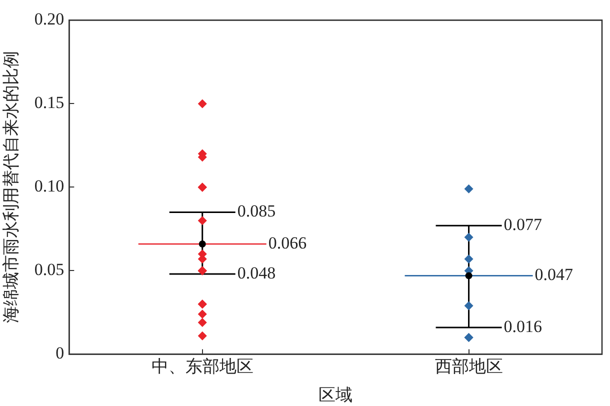 The height and width of the screenshot is (406, 610). Describe the element at coordinates (256, 211) in the screenshot. I see `annotation: 0.085` at that location.